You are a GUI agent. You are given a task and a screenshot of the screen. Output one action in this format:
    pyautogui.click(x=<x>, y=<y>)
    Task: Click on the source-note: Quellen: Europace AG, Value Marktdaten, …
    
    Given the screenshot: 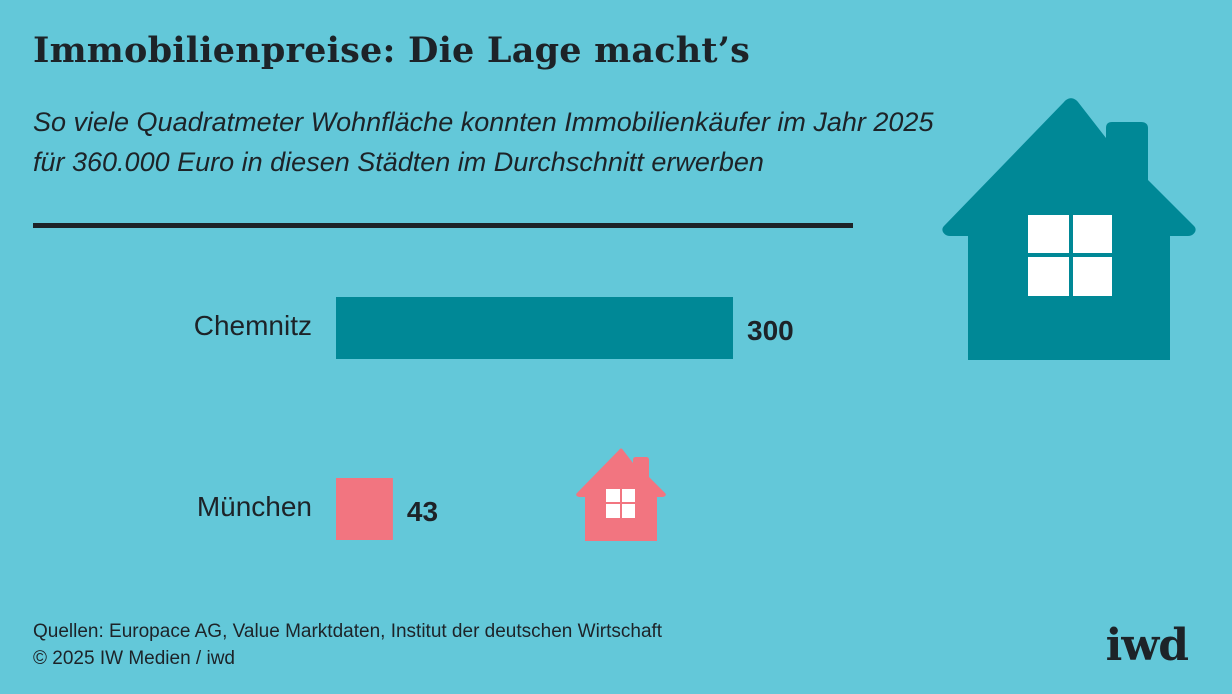 What is the action you would take?
    pyautogui.click(x=347, y=645)
    